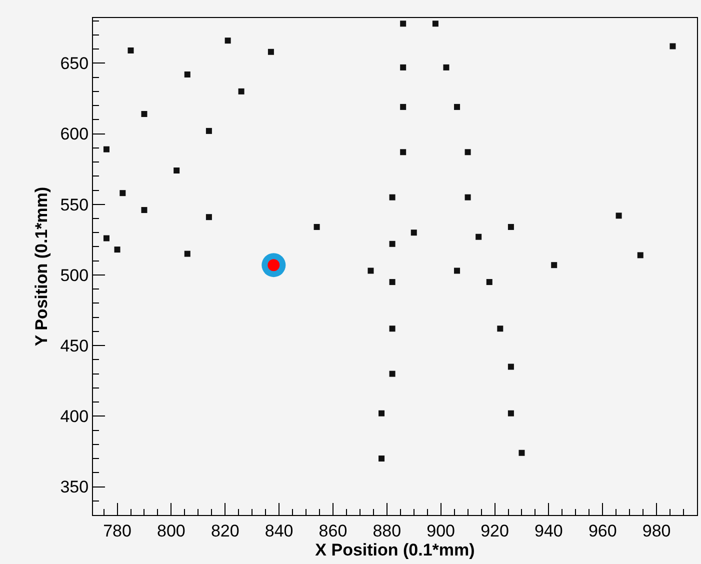 Image resolution: width=701 pixels, height=564 pixels. I want to click on y-axis-title: Y Position (0.1*mm), so click(41, 266).